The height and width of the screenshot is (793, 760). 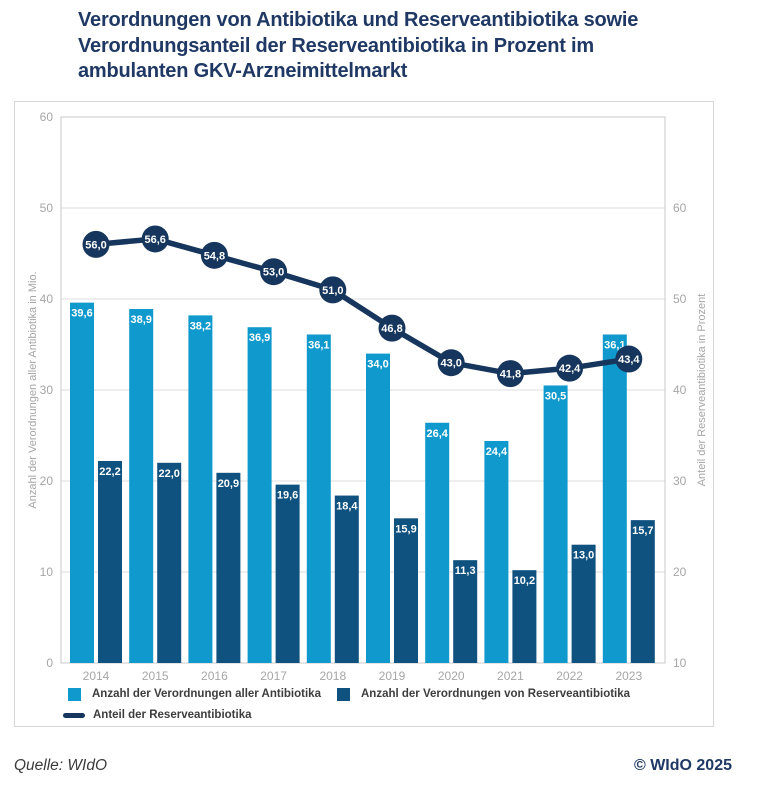 I want to click on bar-reserveantibiotika-2023, so click(x=642, y=591).